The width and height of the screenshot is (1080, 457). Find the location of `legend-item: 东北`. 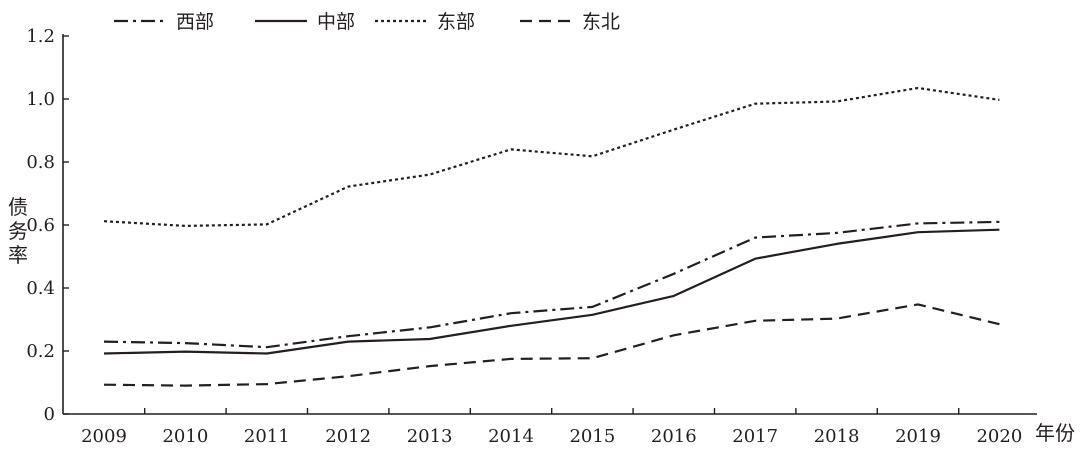

legend-item: 东北 is located at coordinates (570, 22).